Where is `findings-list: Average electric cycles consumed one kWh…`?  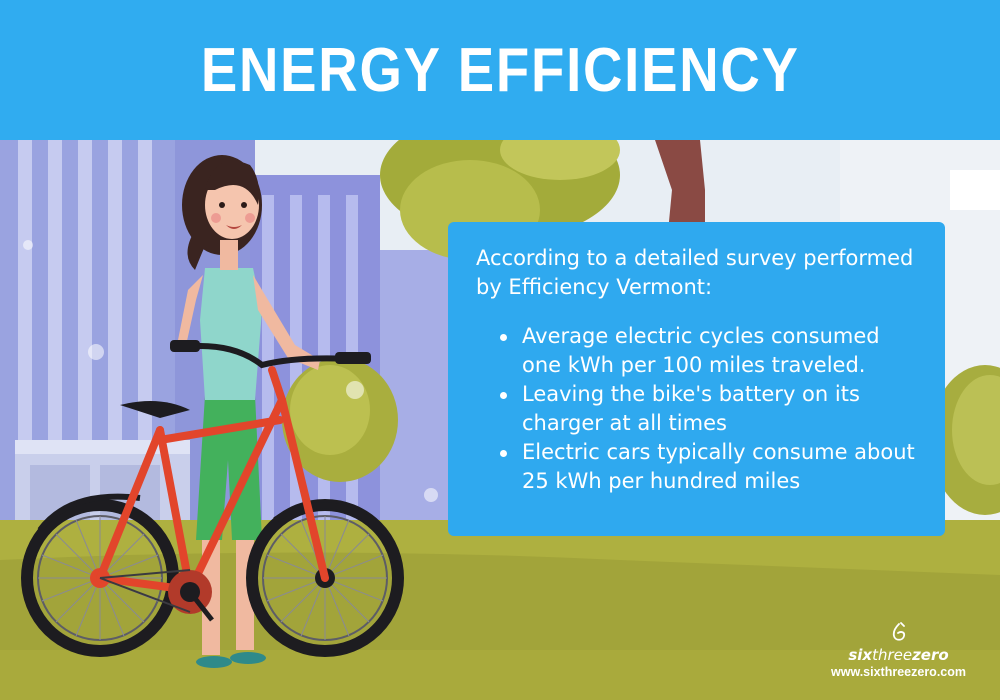
findings-list: Average electric cycles consumed one kWh… is located at coordinates (697, 409).